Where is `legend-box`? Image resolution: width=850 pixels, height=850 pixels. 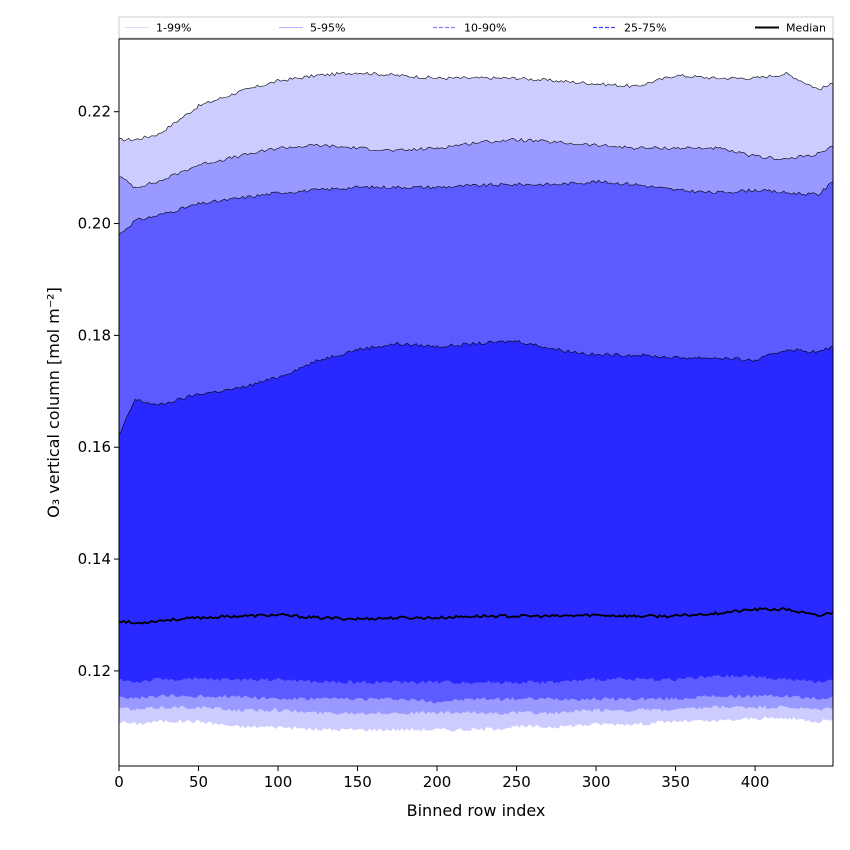
legend-box is located at coordinates (476, 27).